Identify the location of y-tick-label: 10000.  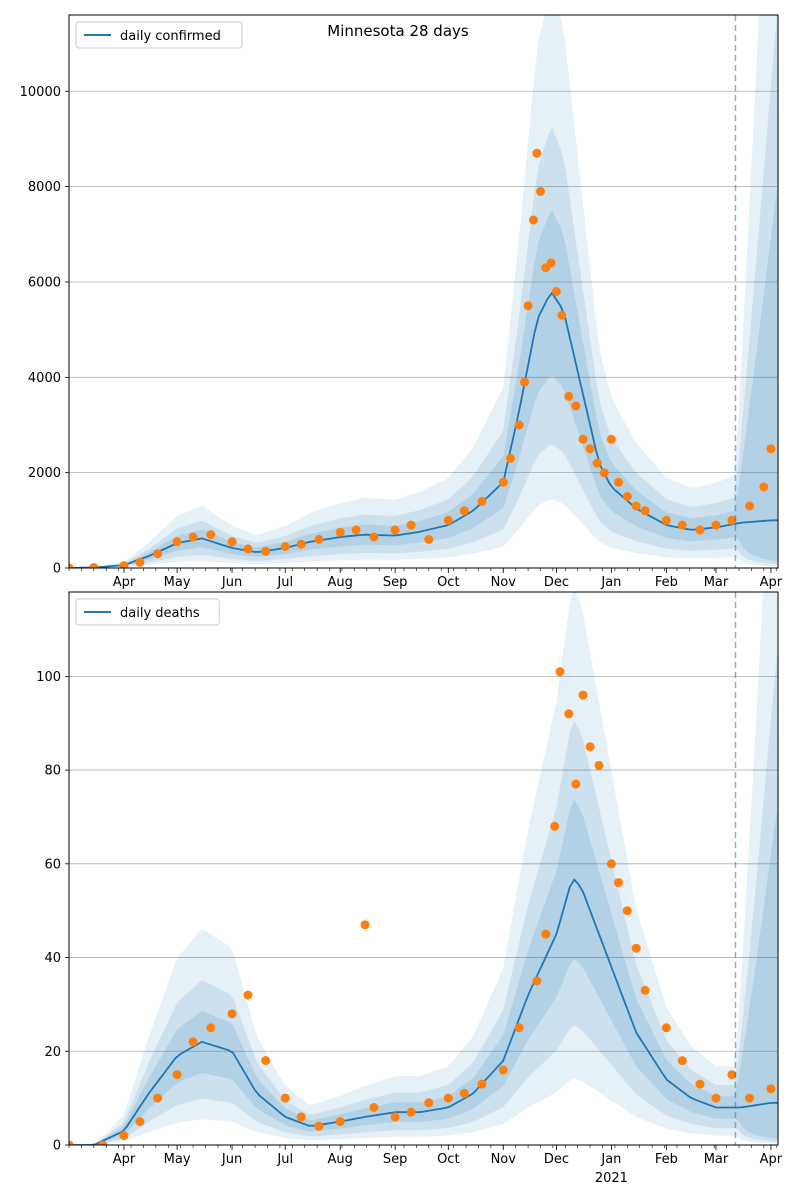
(40, 92).